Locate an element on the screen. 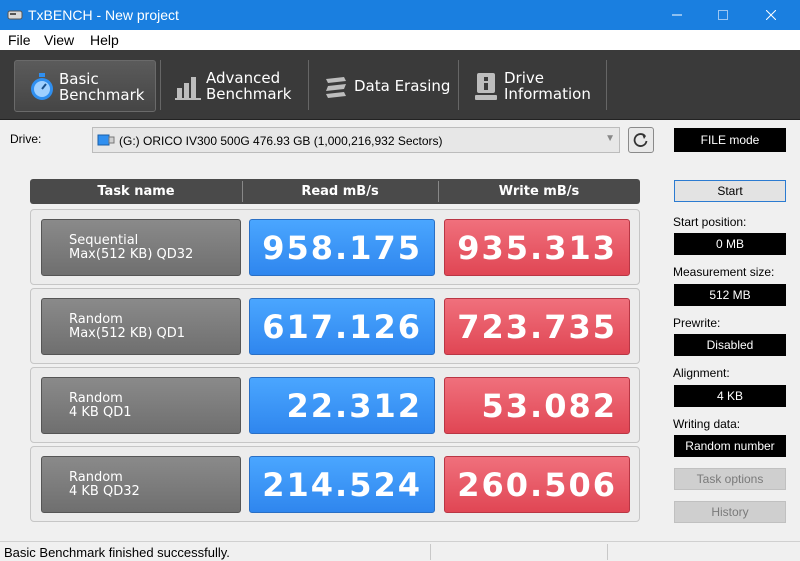  result-row: Random 4 KB QD1 22.312 53.082 is located at coordinates (335, 405).